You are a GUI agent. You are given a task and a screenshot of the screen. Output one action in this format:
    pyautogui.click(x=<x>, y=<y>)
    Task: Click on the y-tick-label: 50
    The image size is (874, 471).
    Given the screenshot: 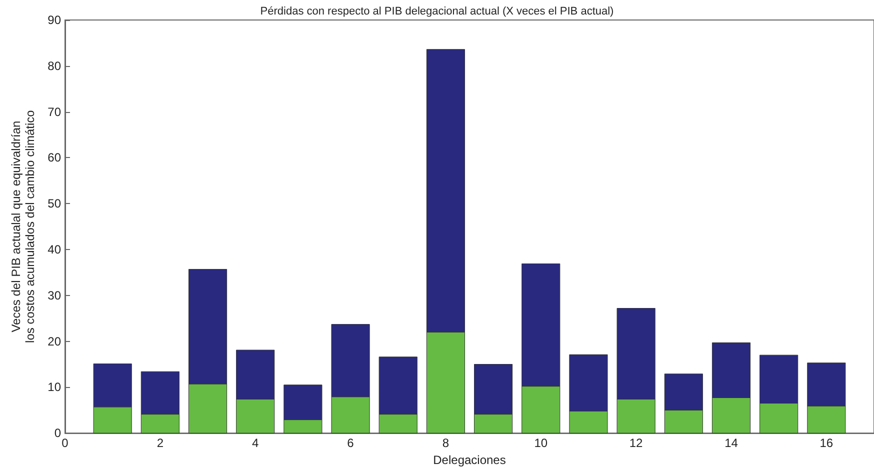 What is the action you would take?
    pyautogui.click(x=55, y=203)
    